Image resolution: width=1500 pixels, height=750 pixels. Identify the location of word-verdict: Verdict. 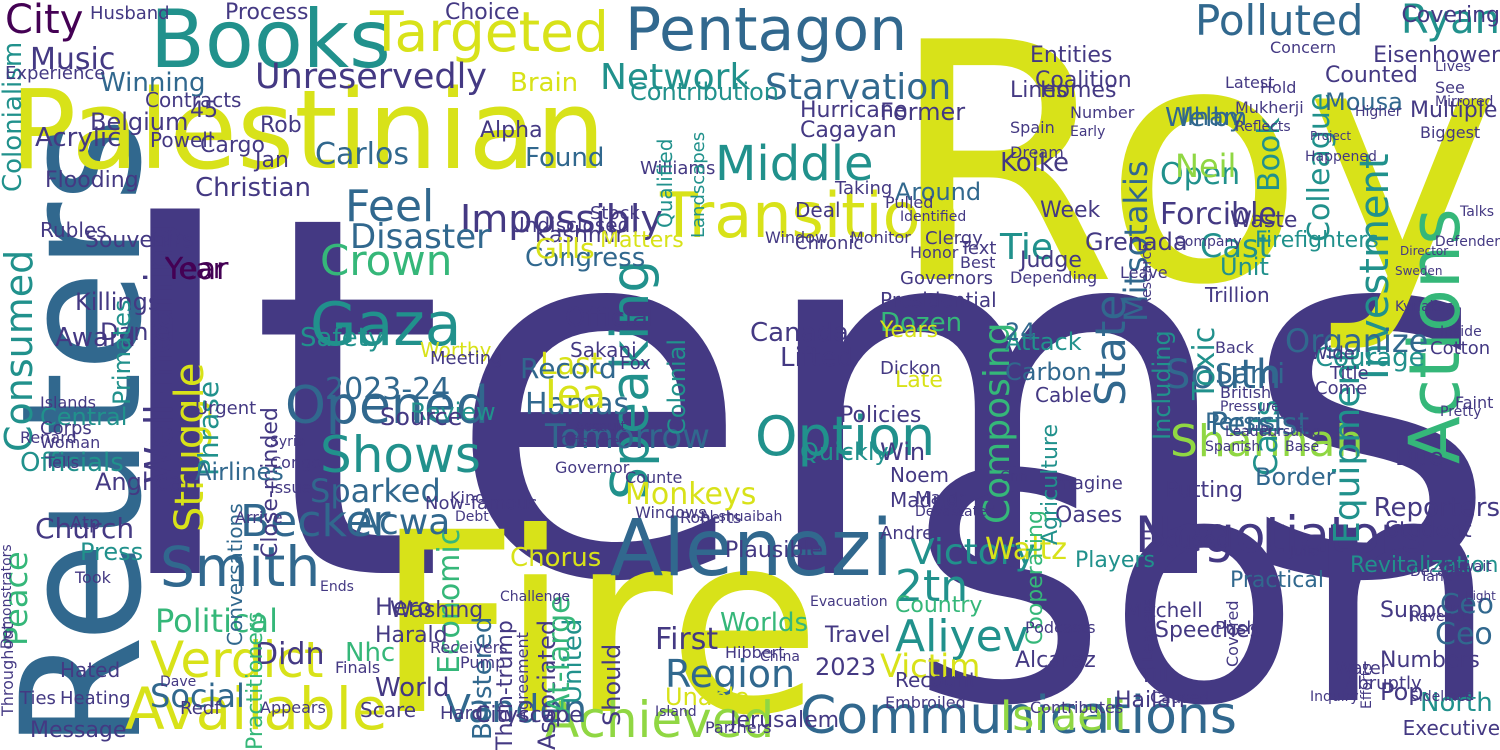
(237, 660).